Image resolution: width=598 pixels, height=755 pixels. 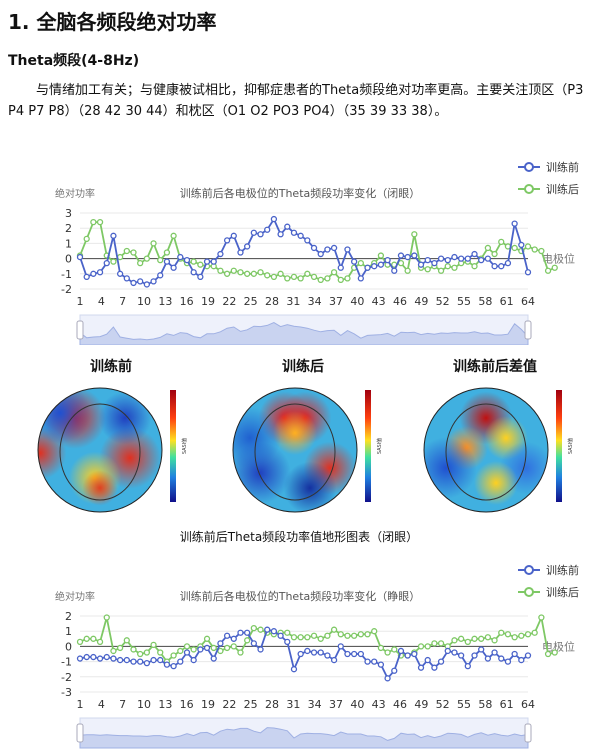 I want to click on x-axis-label: 电极位, so click(x=558, y=259).